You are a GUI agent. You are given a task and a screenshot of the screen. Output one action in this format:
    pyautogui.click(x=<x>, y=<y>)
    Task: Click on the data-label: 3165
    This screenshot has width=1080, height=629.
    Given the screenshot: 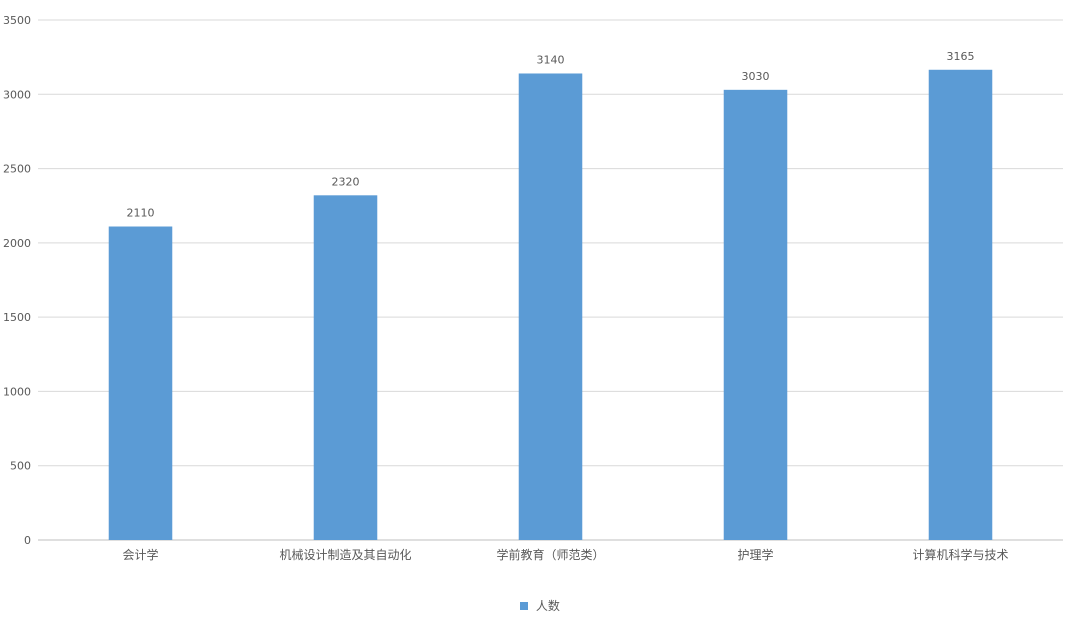 What is the action you would take?
    pyautogui.click(x=961, y=56)
    